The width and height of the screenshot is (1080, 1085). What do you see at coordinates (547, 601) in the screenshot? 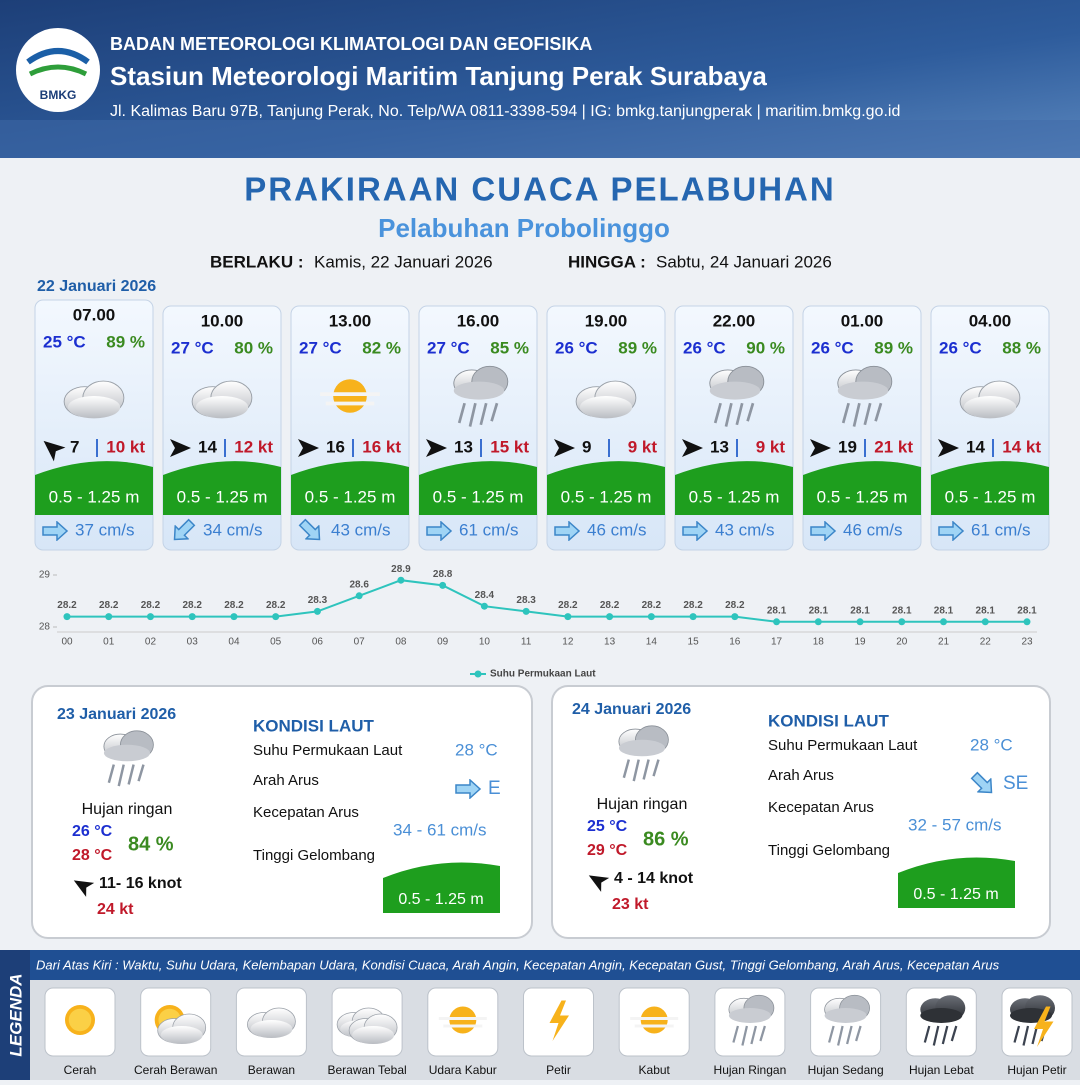
I see `line` at bounding box center [547, 601].